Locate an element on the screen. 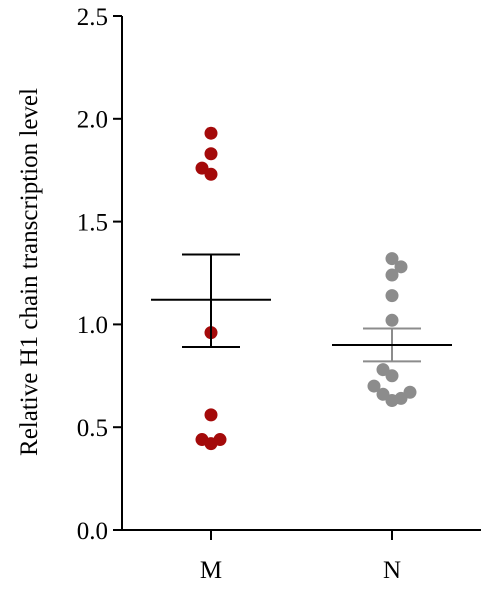  y-tick-label: 1.0 is located at coordinates (92, 325).